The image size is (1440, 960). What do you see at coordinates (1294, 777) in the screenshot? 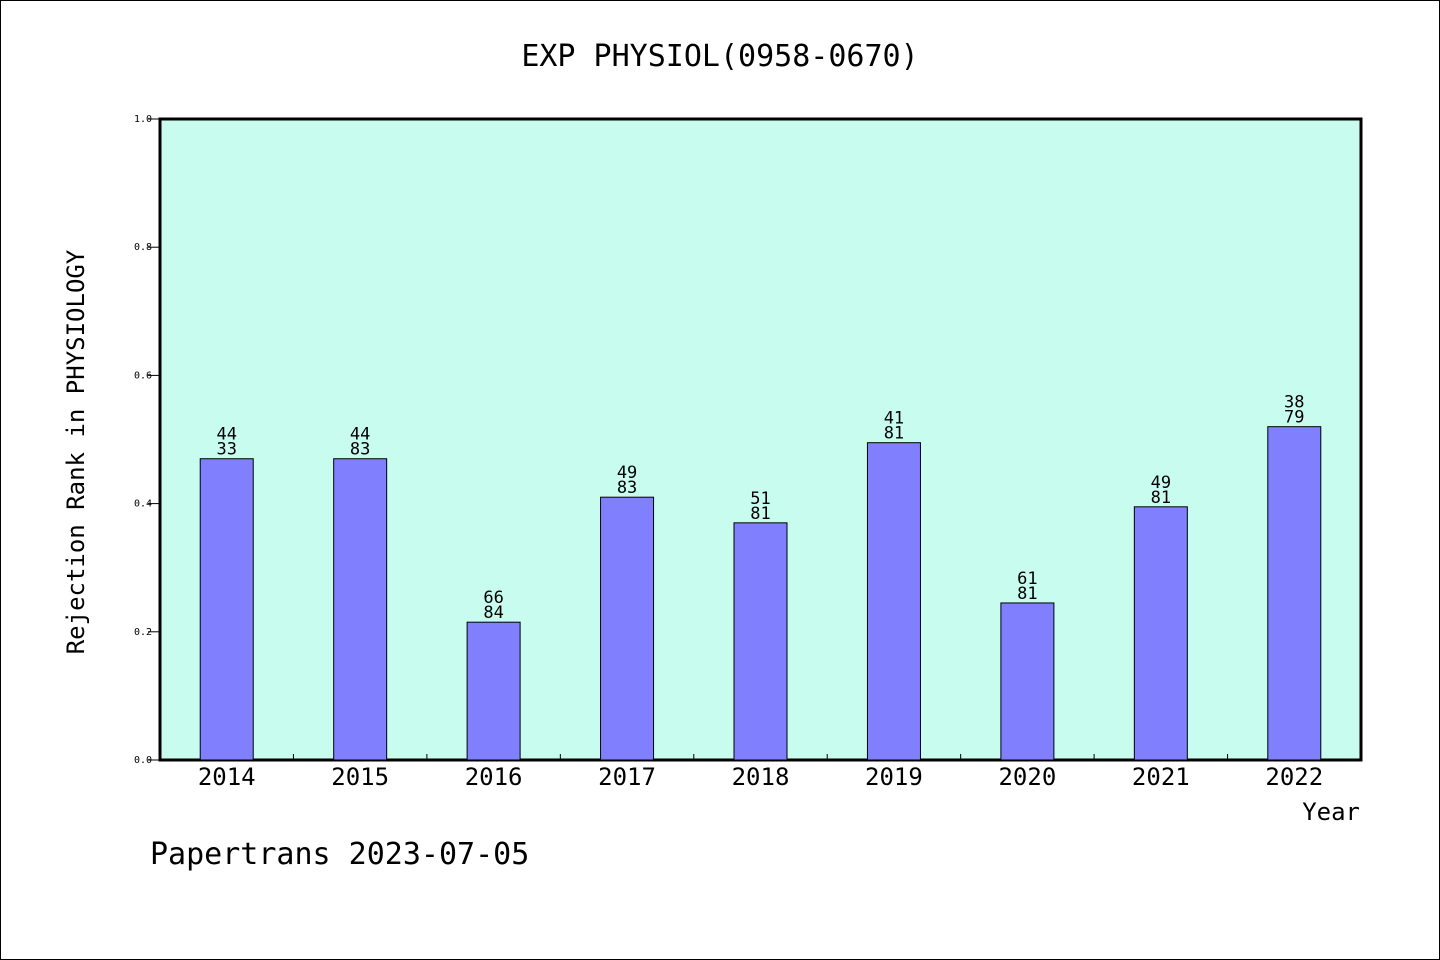
I see `x-tick-label-2022: 2022` at bounding box center [1294, 777].